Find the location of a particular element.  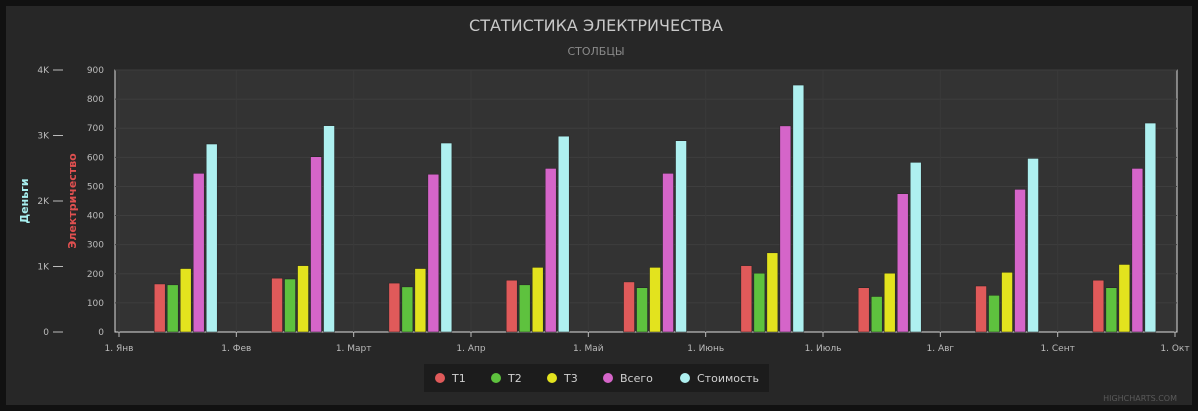

y-tick-label-money: 4K is located at coordinates (43, 71).